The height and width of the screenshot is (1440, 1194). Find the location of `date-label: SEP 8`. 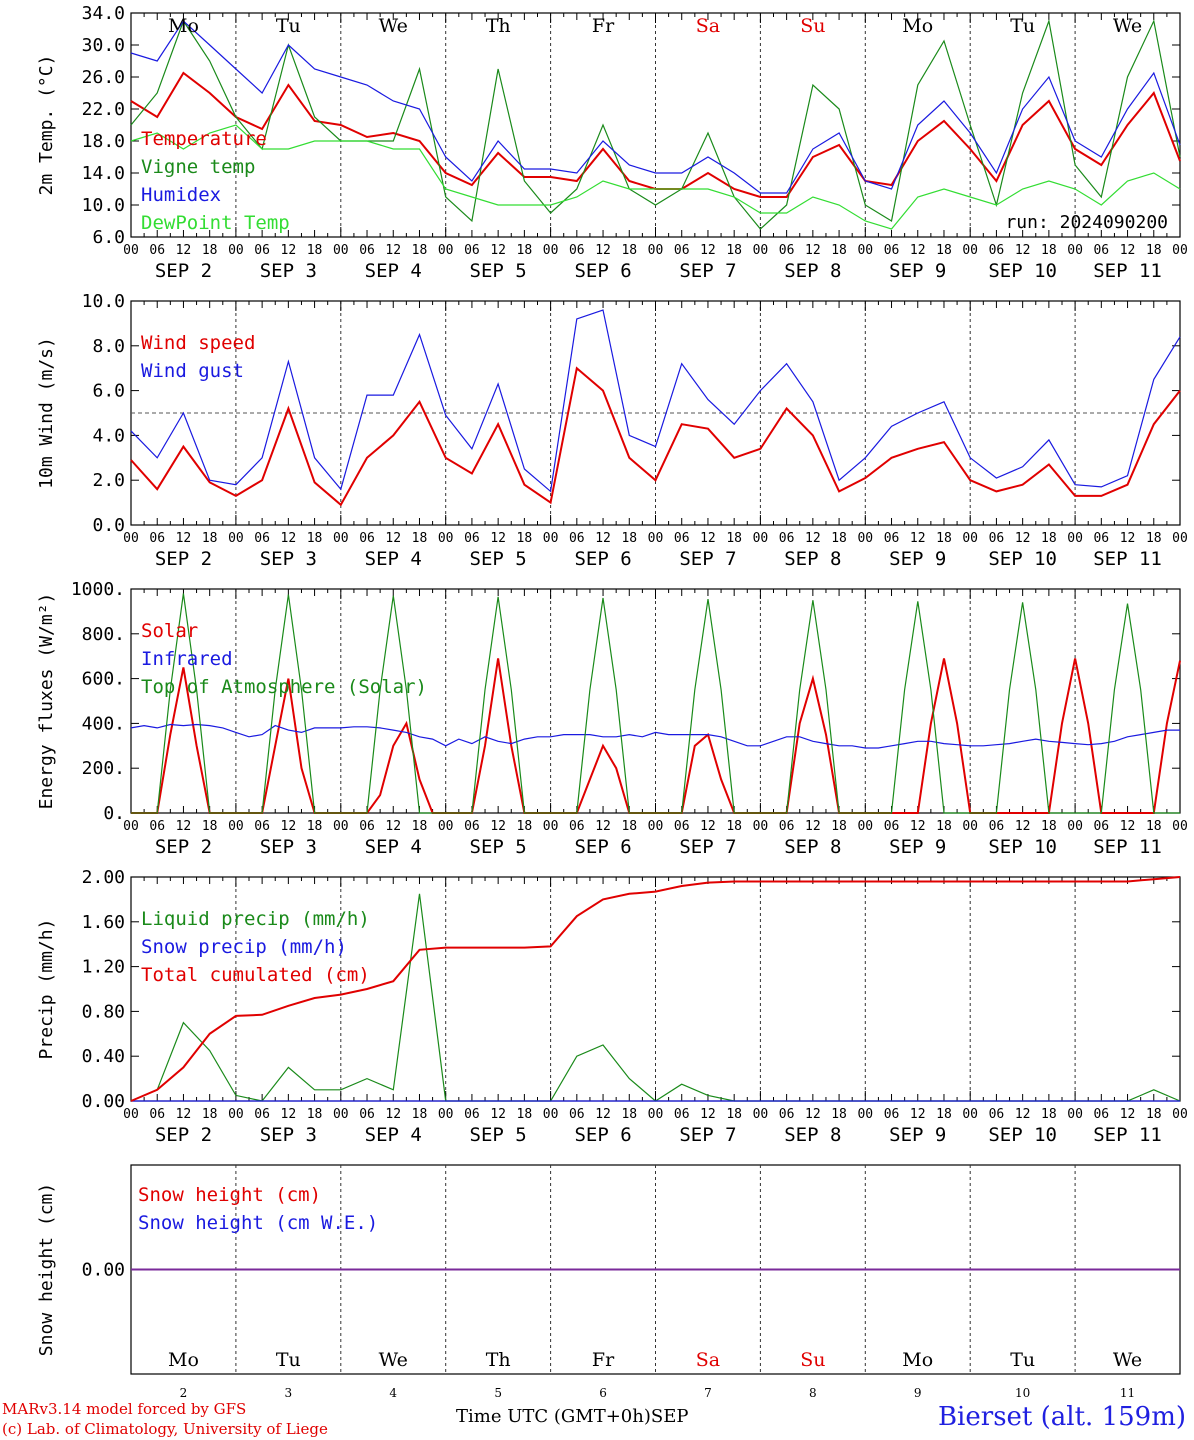

date-label: SEP 8 is located at coordinates (812, 271).